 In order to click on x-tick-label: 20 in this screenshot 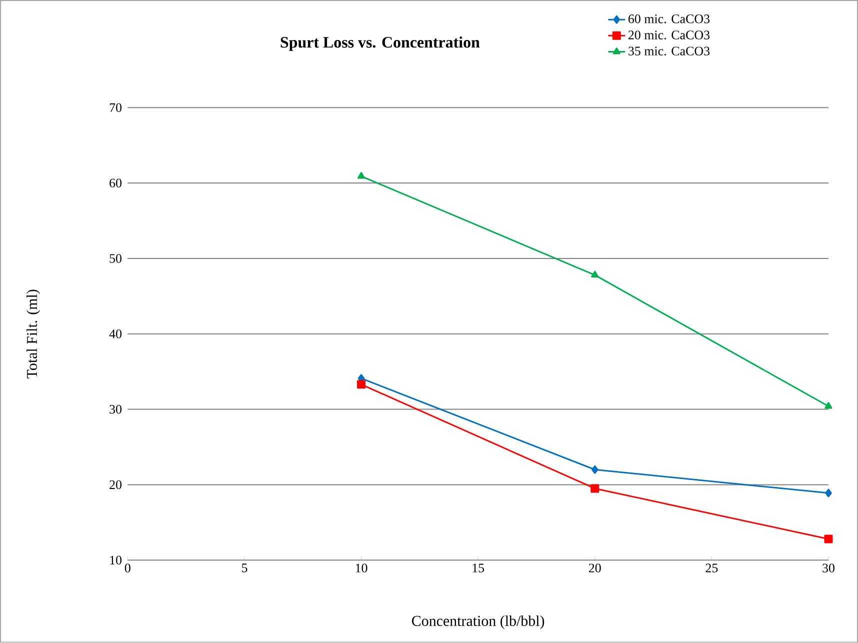, I will do `click(594, 568)`.